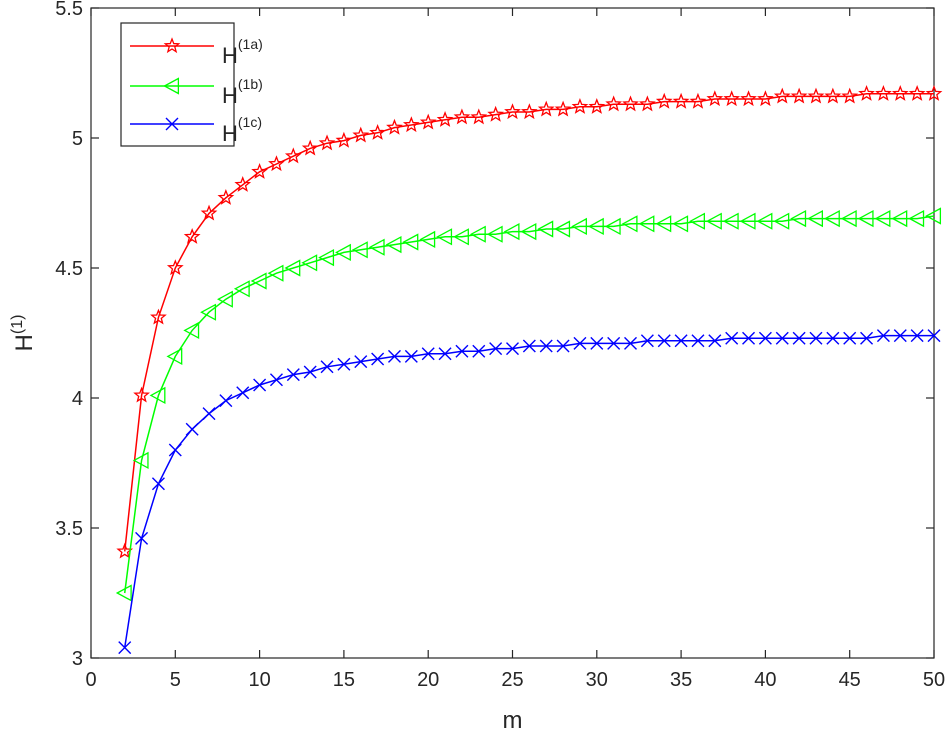  What do you see at coordinates (69, 529) in the screenshot?
I see `y-tick-label: 3.5` at bounding box center [69, 529].